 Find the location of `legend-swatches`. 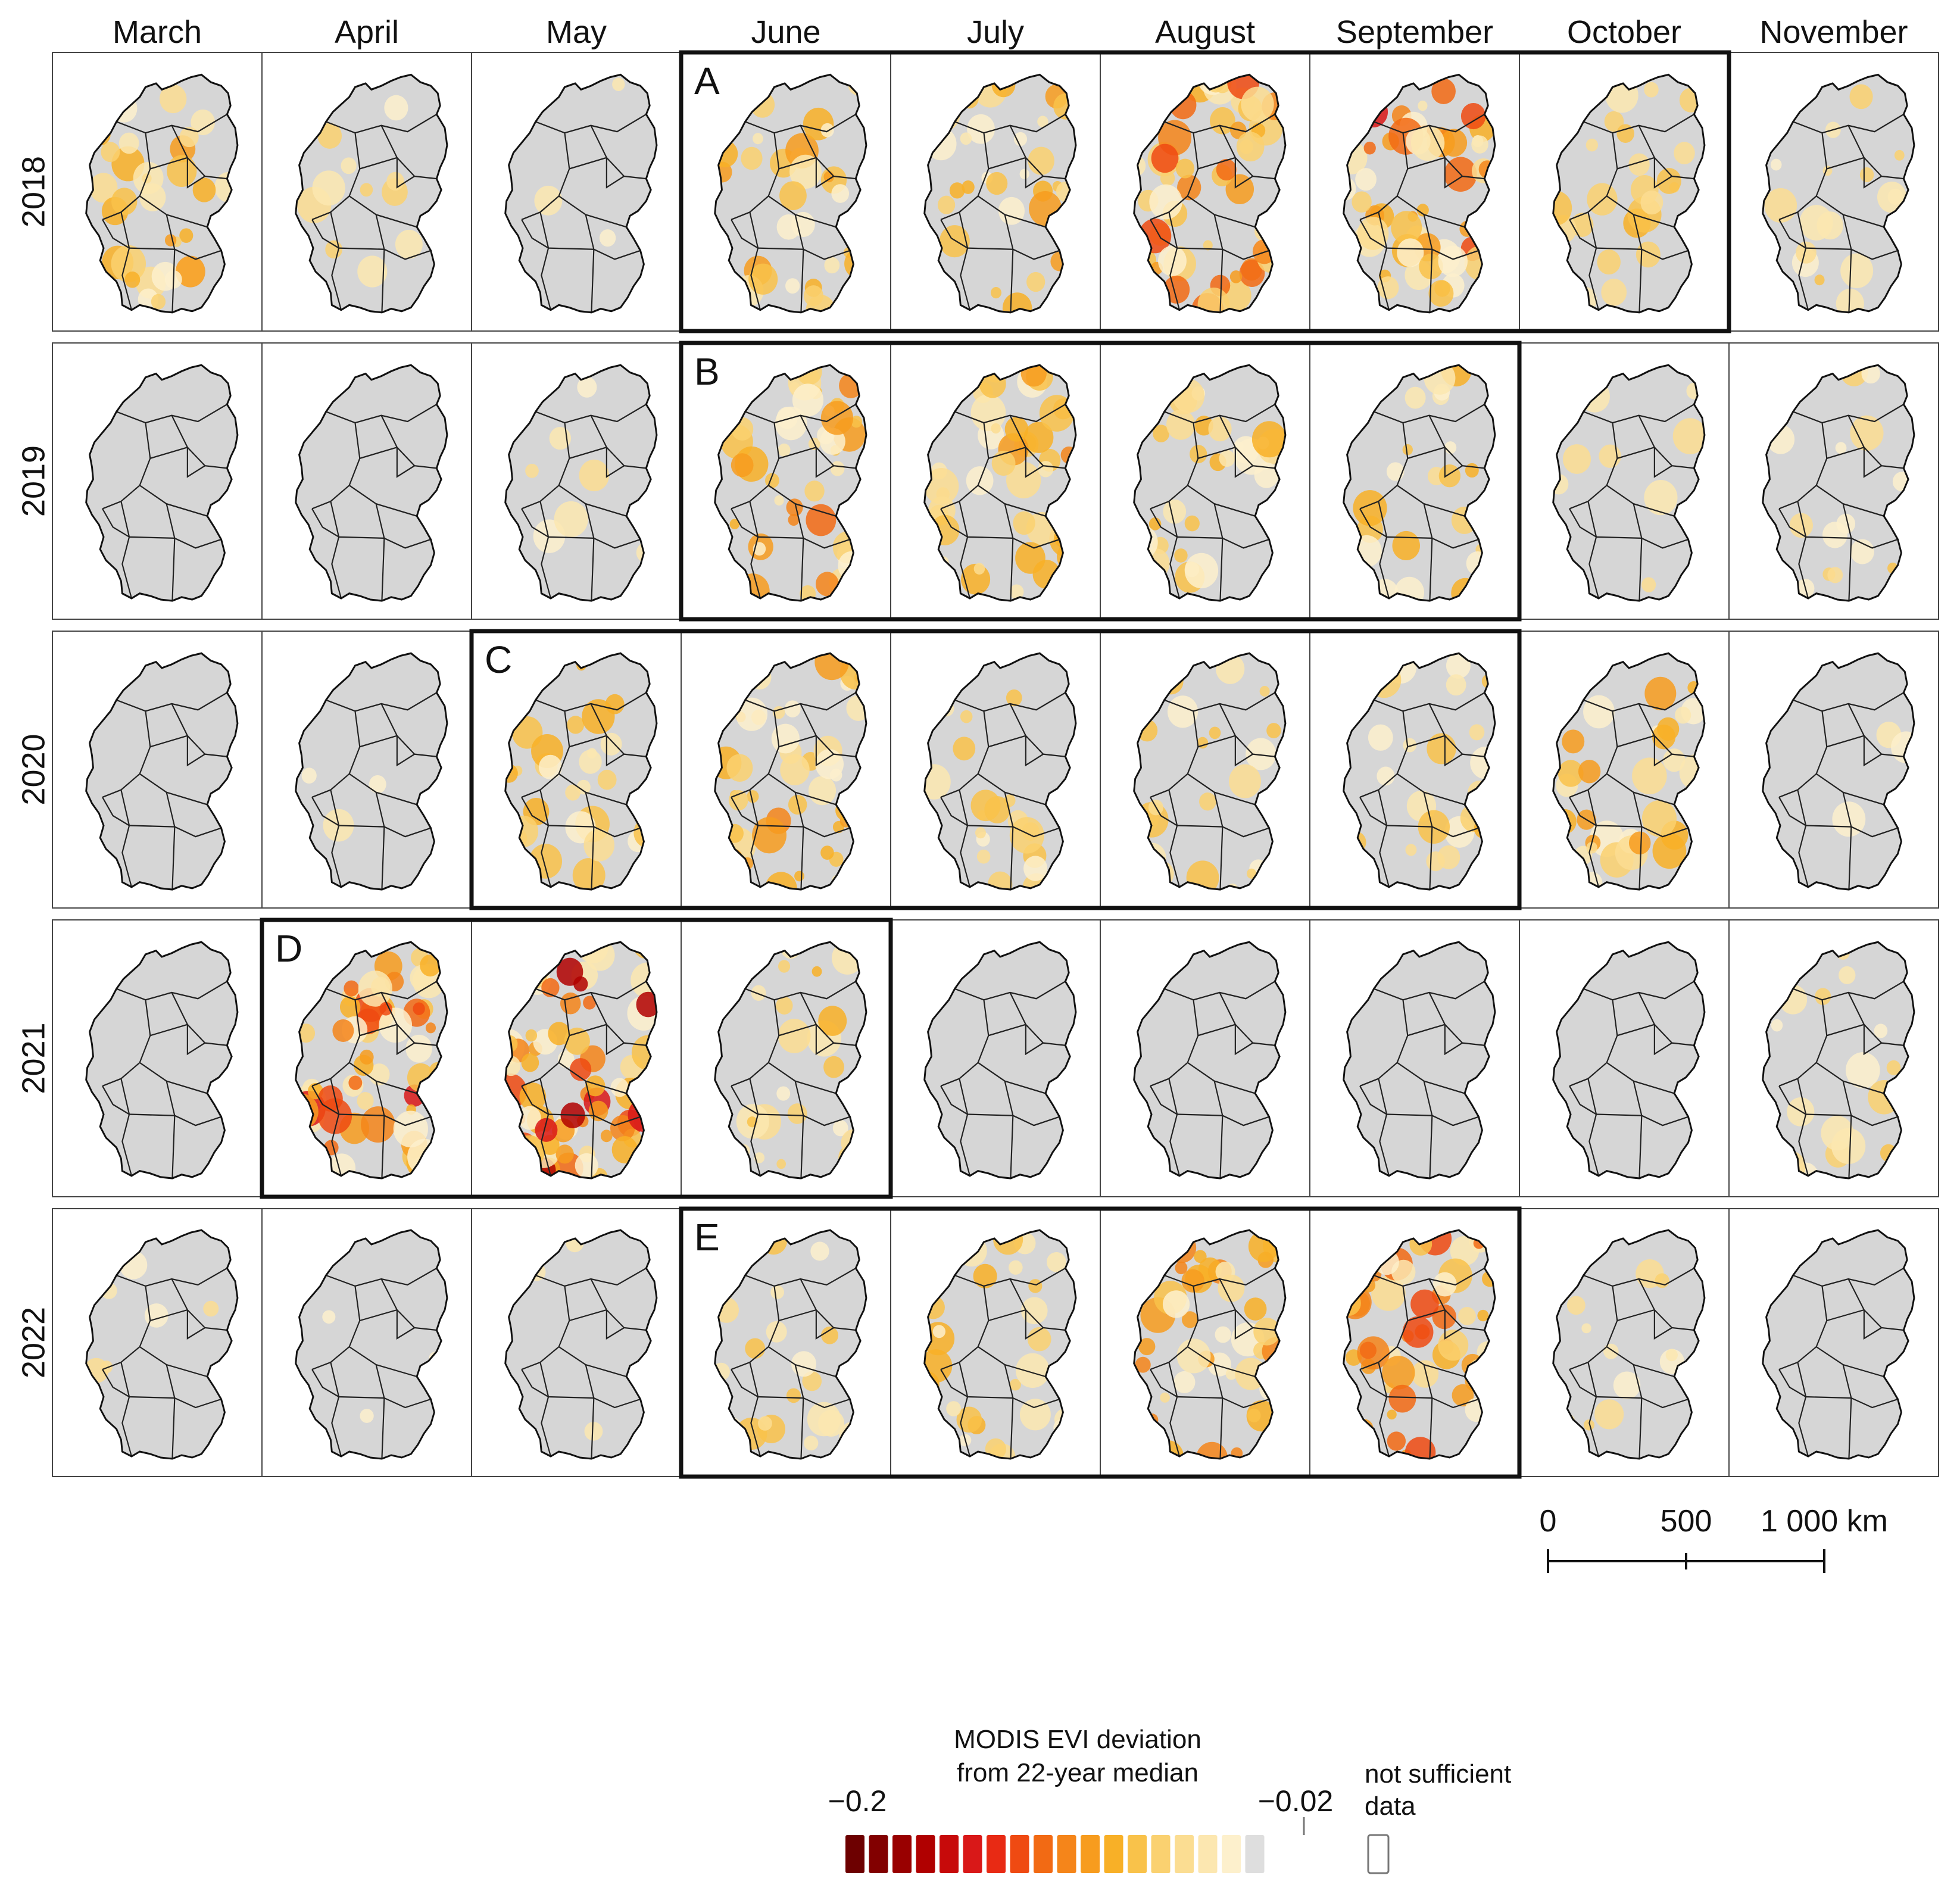

legend-swatches is located at coordinates (1055, 1854).